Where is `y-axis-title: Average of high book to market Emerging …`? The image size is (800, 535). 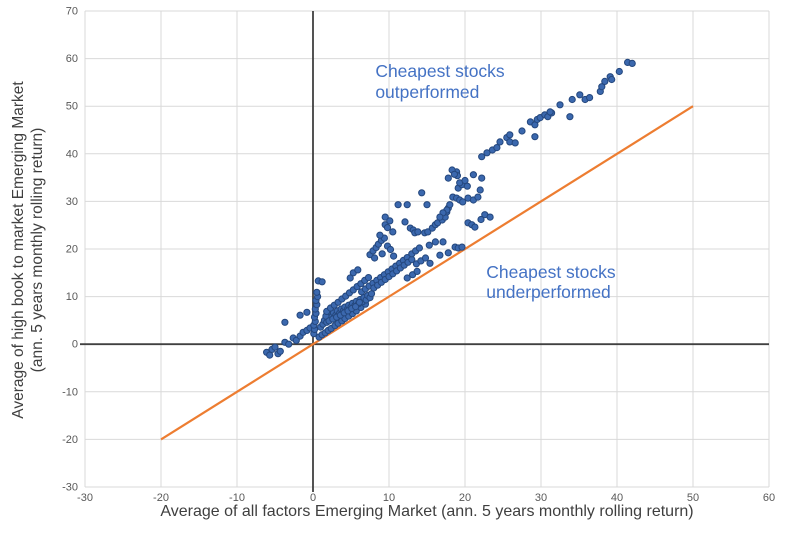
y-axis-title: Average of high book to market Emerging … is located at coordinates (29, 249).